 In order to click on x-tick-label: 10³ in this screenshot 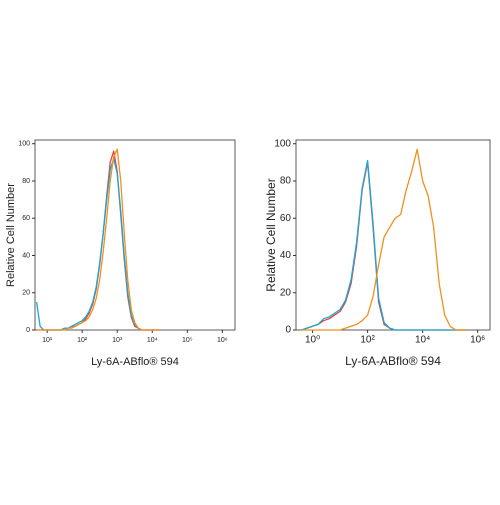, I will do `click(117, 340)`.